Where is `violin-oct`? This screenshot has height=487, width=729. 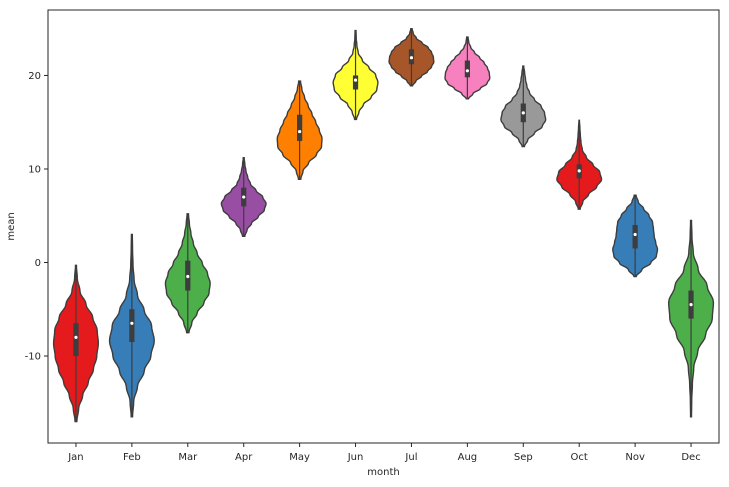 violin-oct is located at coordinates (579, 164).